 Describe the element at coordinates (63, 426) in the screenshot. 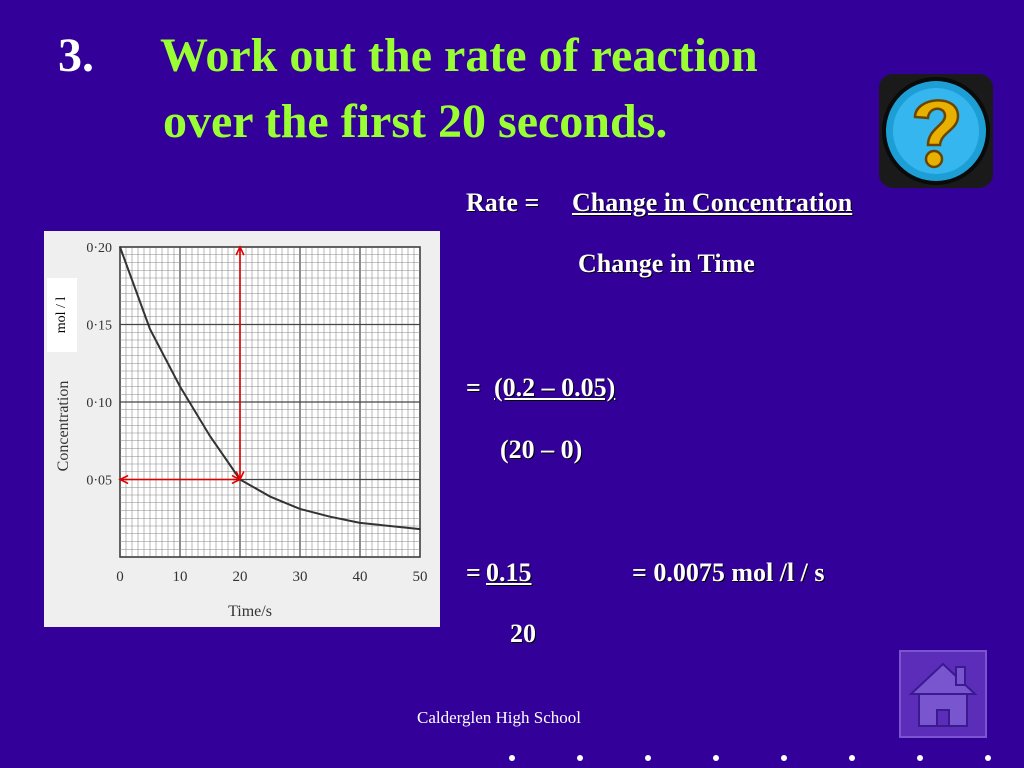

I see `y-axis-label: Concentration` at that location.